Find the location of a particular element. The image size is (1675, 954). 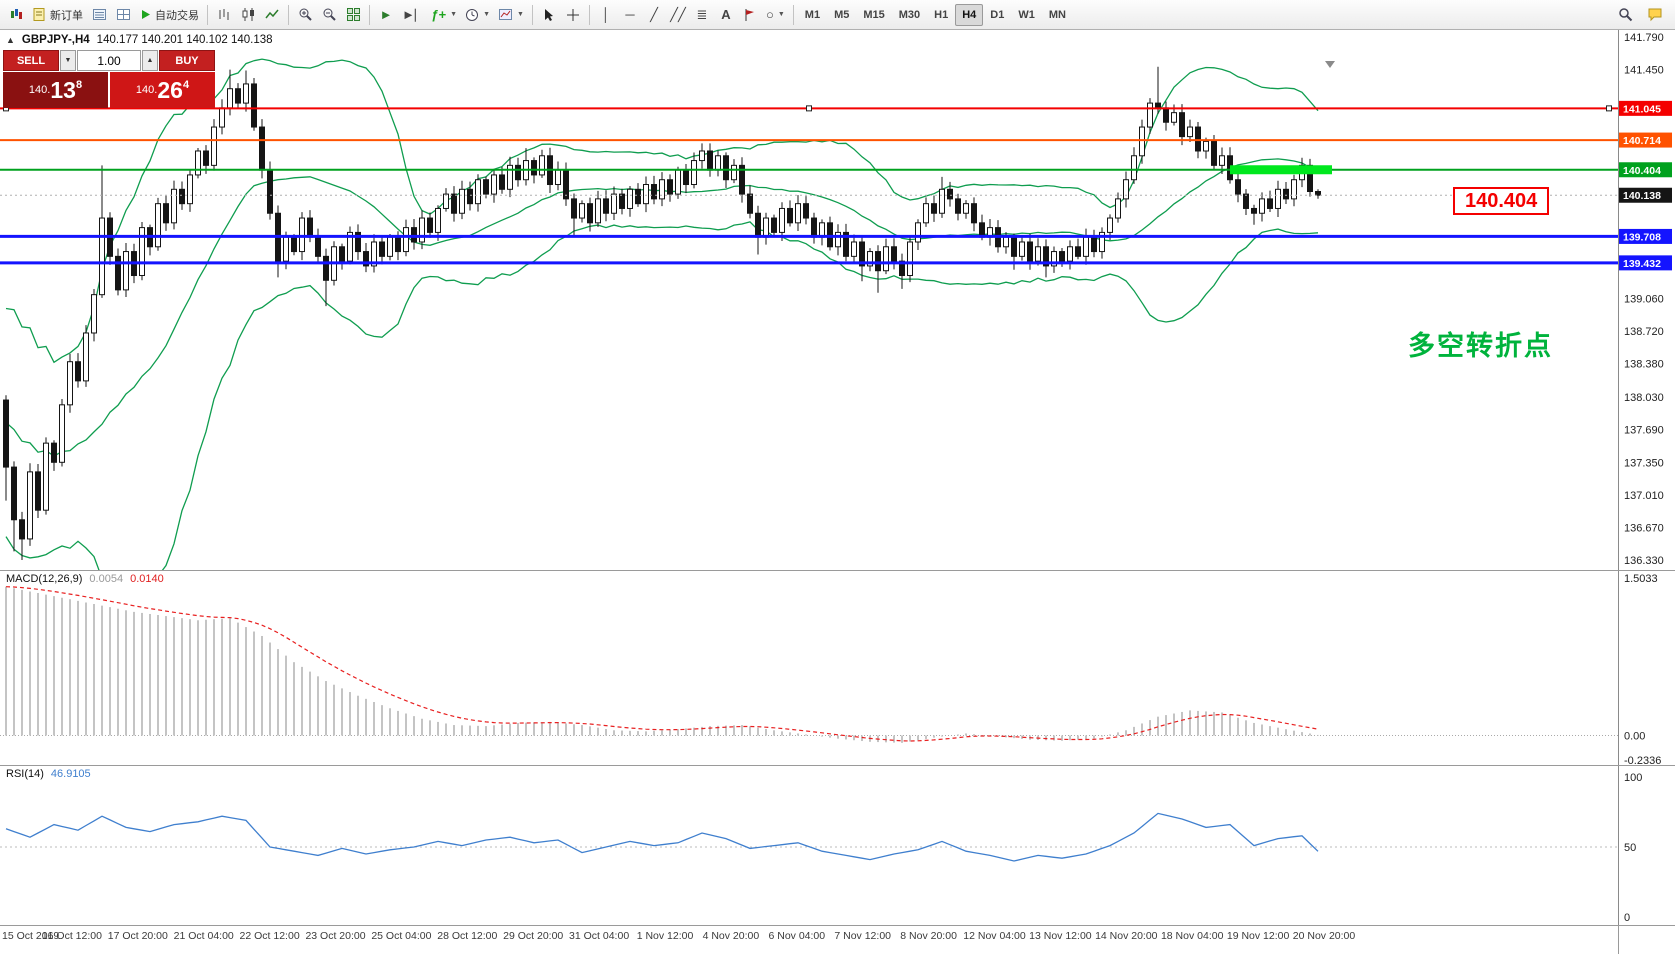

time-label: 20 Nov 20:00 is located at coordinates (1324, 936).